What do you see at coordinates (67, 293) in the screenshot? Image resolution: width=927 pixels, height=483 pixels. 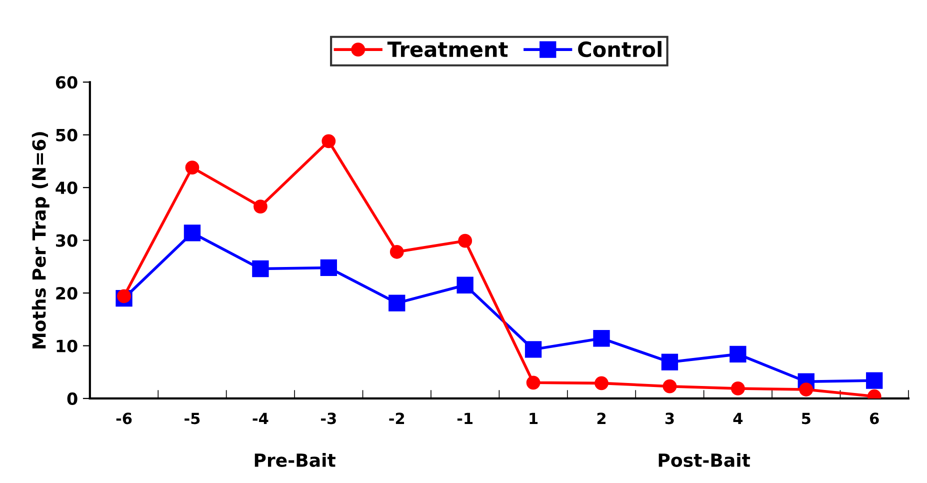 I see `y-tick-label: 20` at bounding box center [67, 293].